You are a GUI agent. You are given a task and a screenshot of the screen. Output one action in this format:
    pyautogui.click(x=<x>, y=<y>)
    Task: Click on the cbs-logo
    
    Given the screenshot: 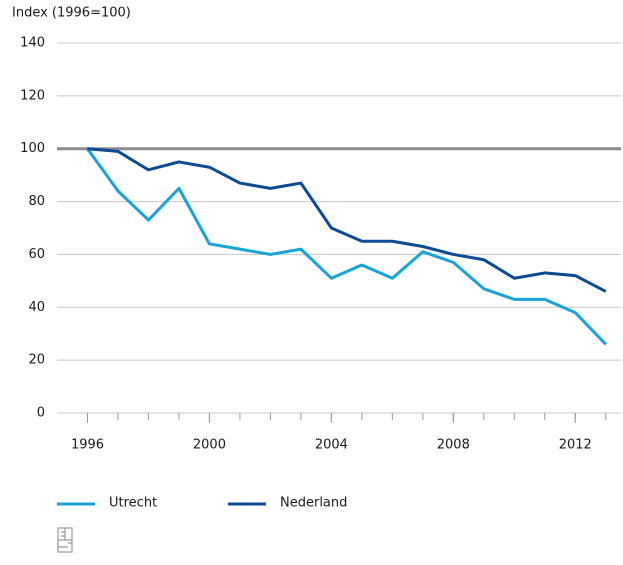 What is the action you would take?
    pyautogui.click(x=65, y=540)
    